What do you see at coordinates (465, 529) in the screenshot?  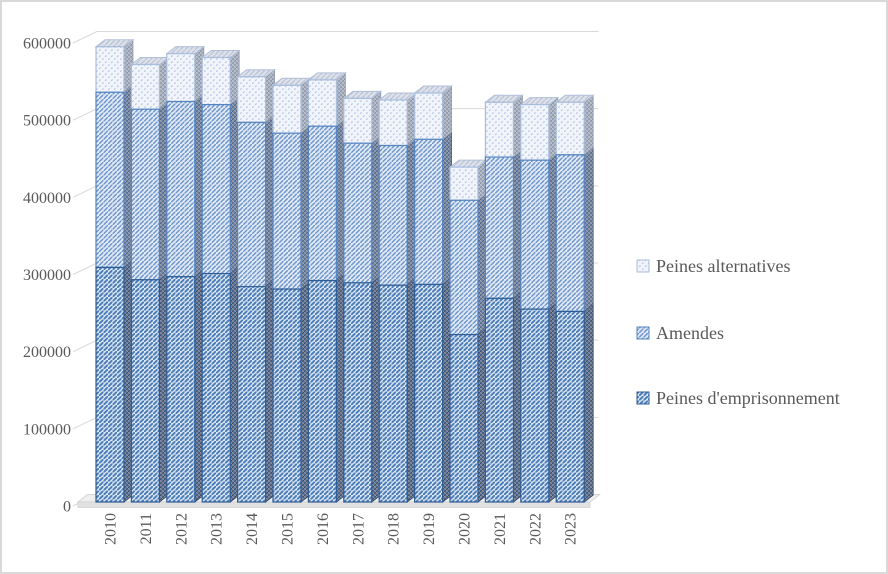 I see `x-tick-label-2020: 2020` at bounding box center [465, 529].